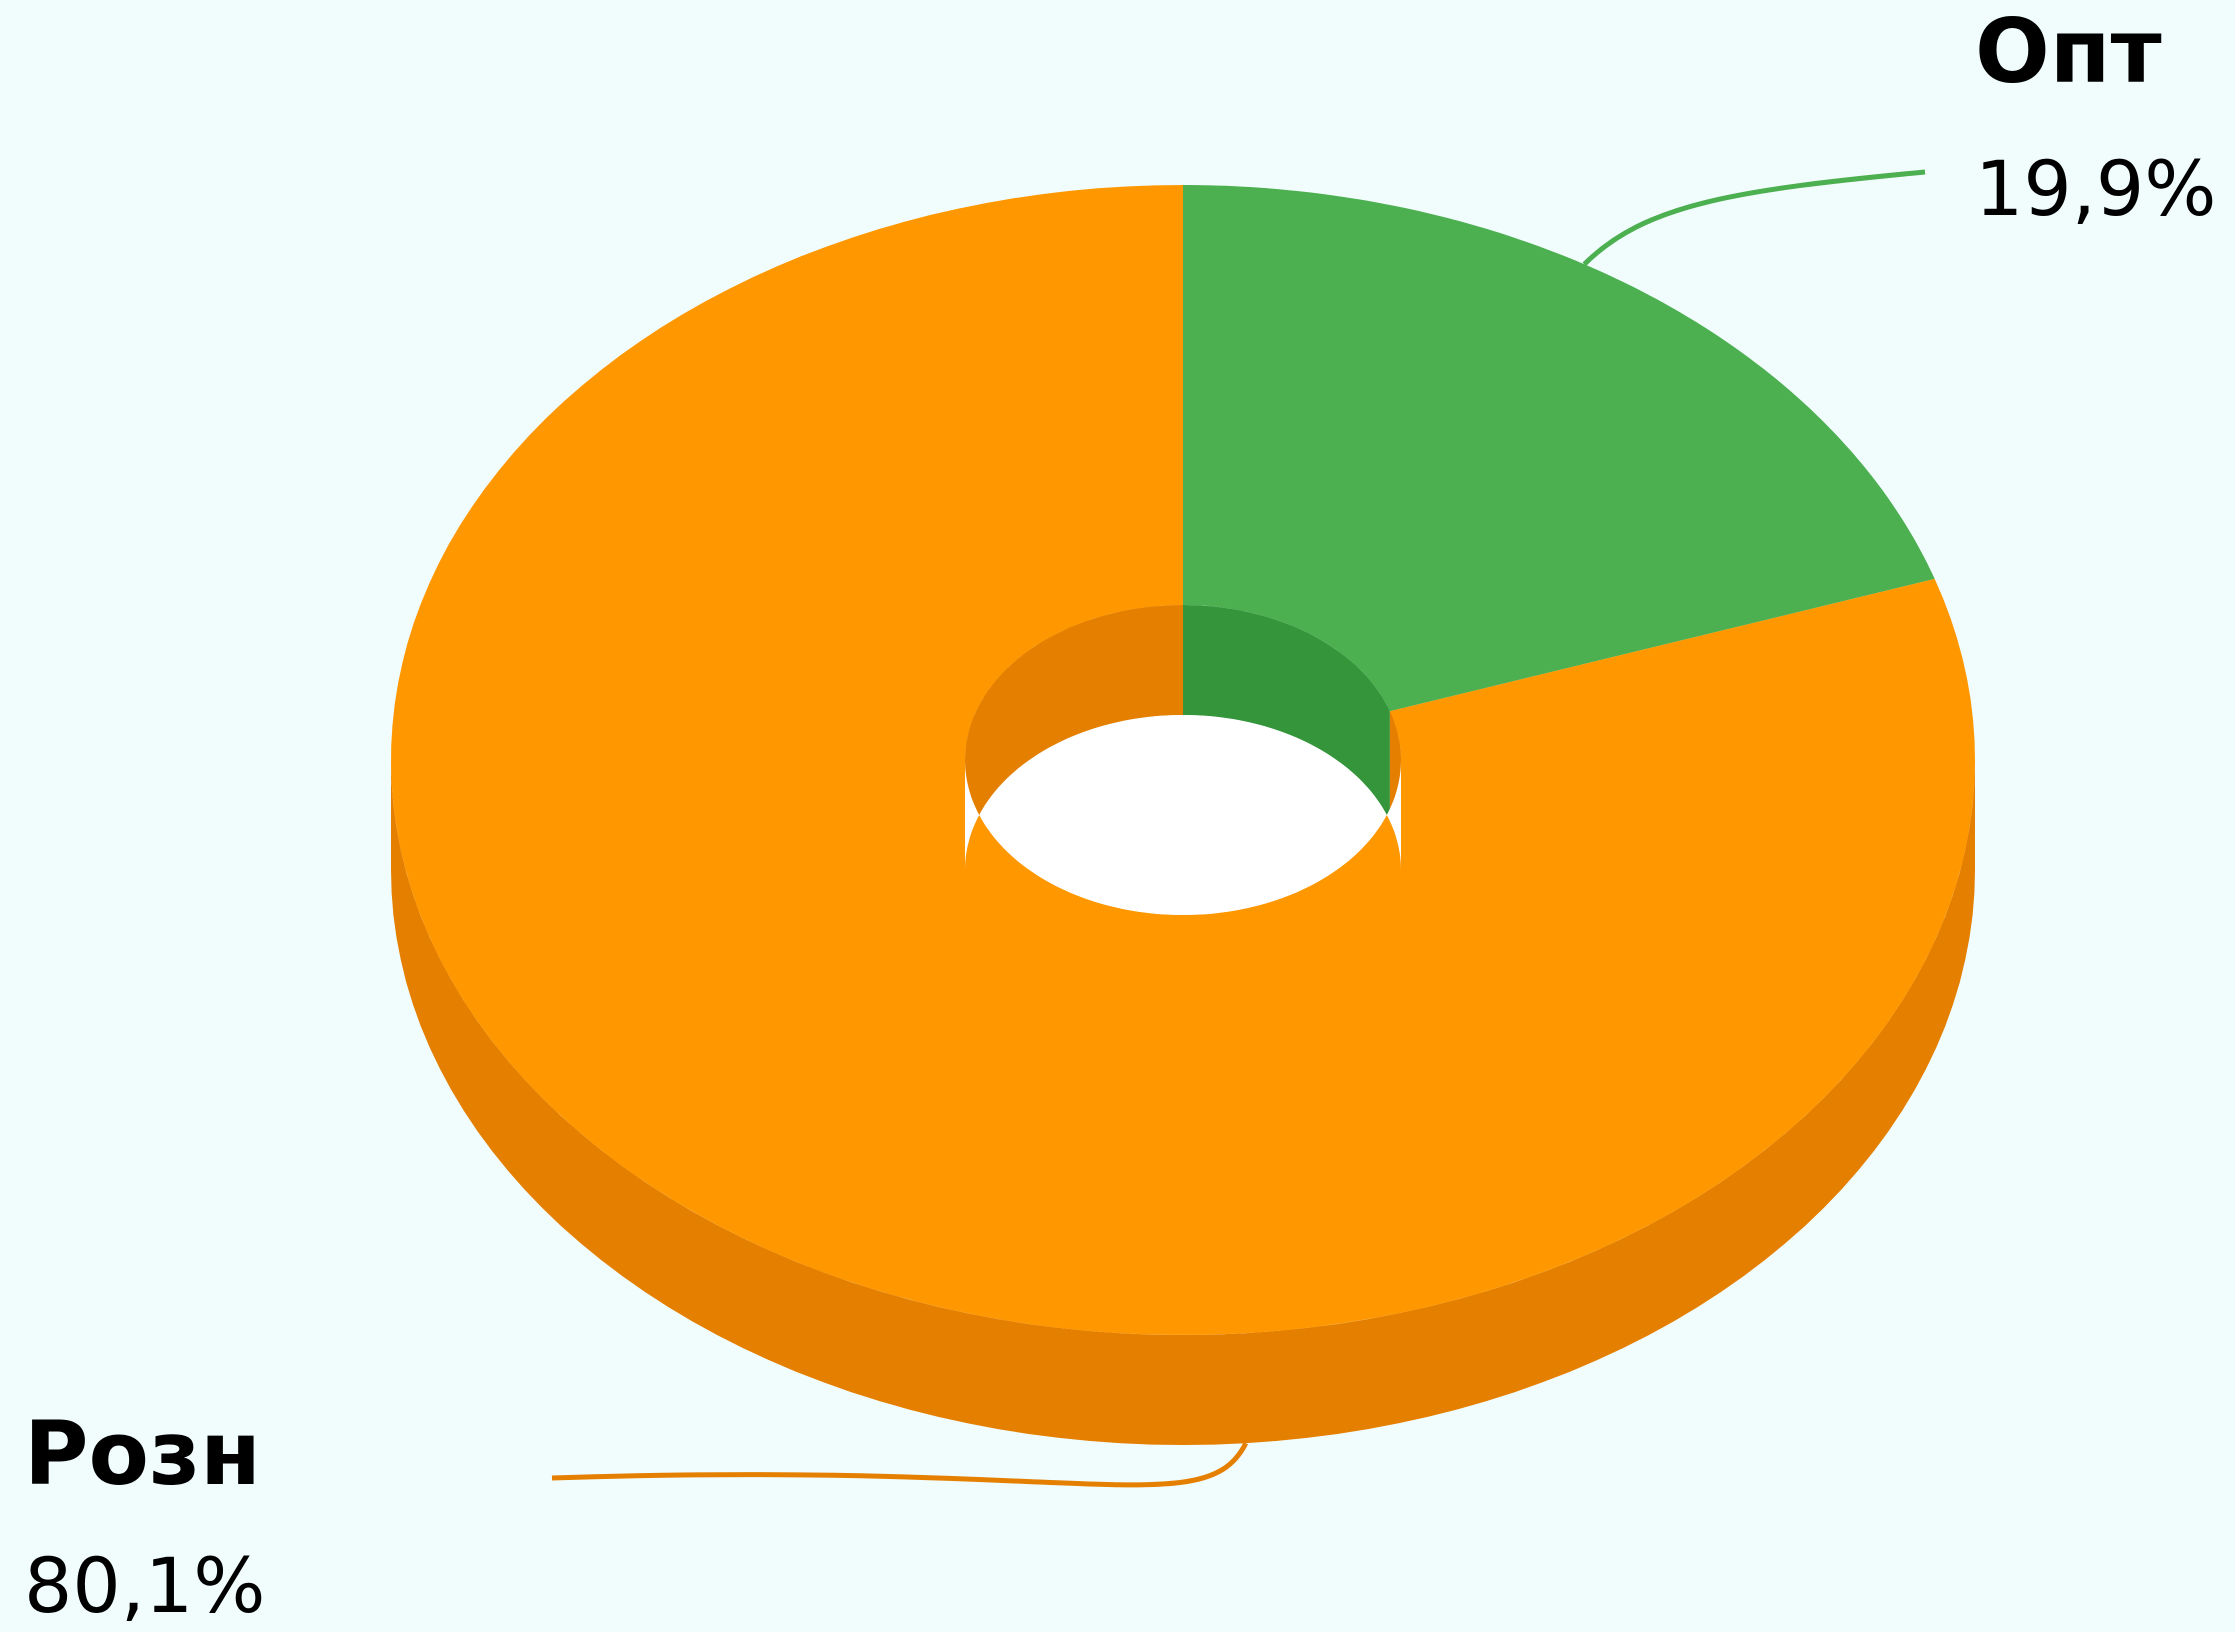  I want to click on slice-opt, so click(1559, 448).